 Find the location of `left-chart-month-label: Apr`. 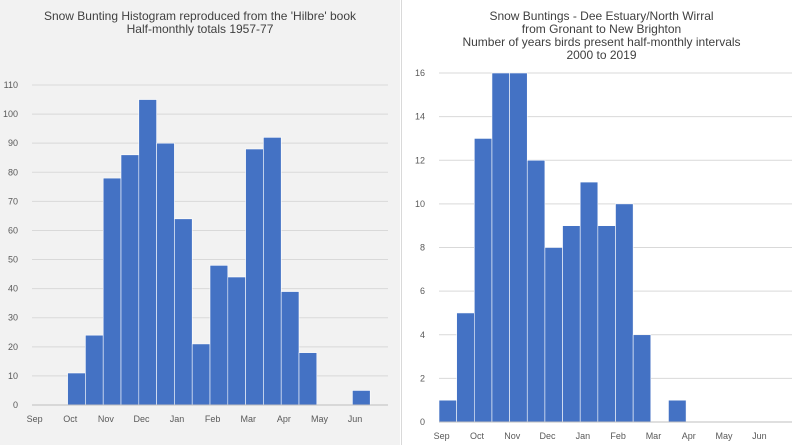

left-chart-month-label: Apr is located at coordinates (284, 419).